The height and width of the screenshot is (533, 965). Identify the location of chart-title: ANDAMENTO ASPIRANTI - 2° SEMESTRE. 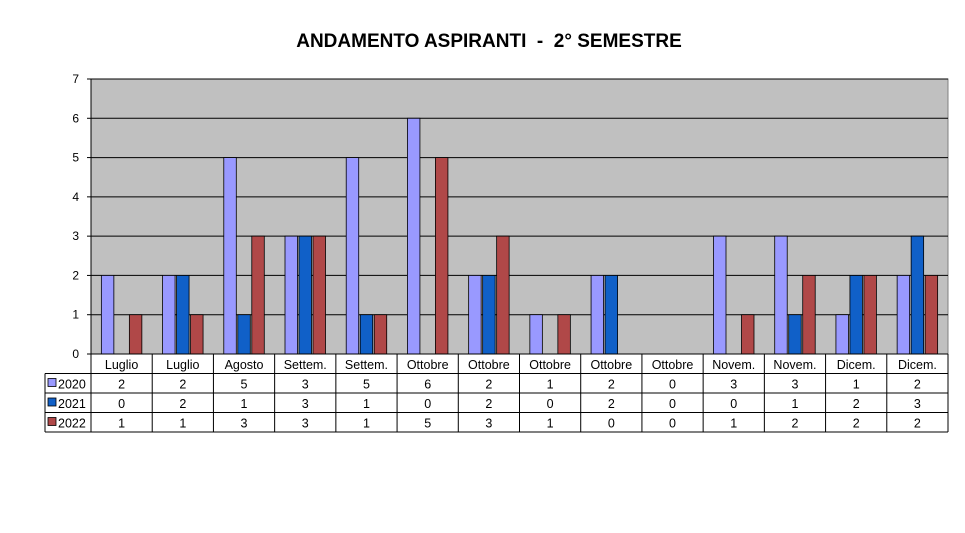
(489, 41).